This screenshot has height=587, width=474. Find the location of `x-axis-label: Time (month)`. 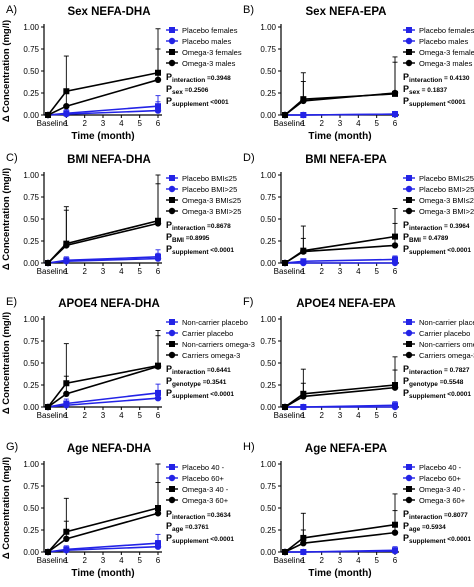

x-axis-label: Time (month) is located at coordinates (102, 573).